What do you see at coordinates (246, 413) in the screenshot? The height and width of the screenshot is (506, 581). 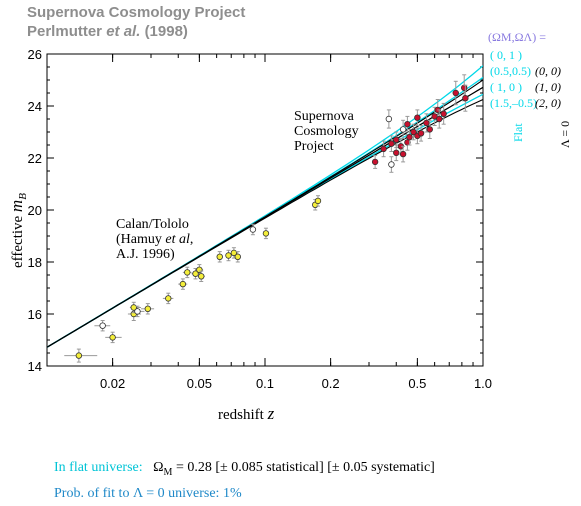 I see `x-axis-label: redshift z` at bounding box center [246, 413].